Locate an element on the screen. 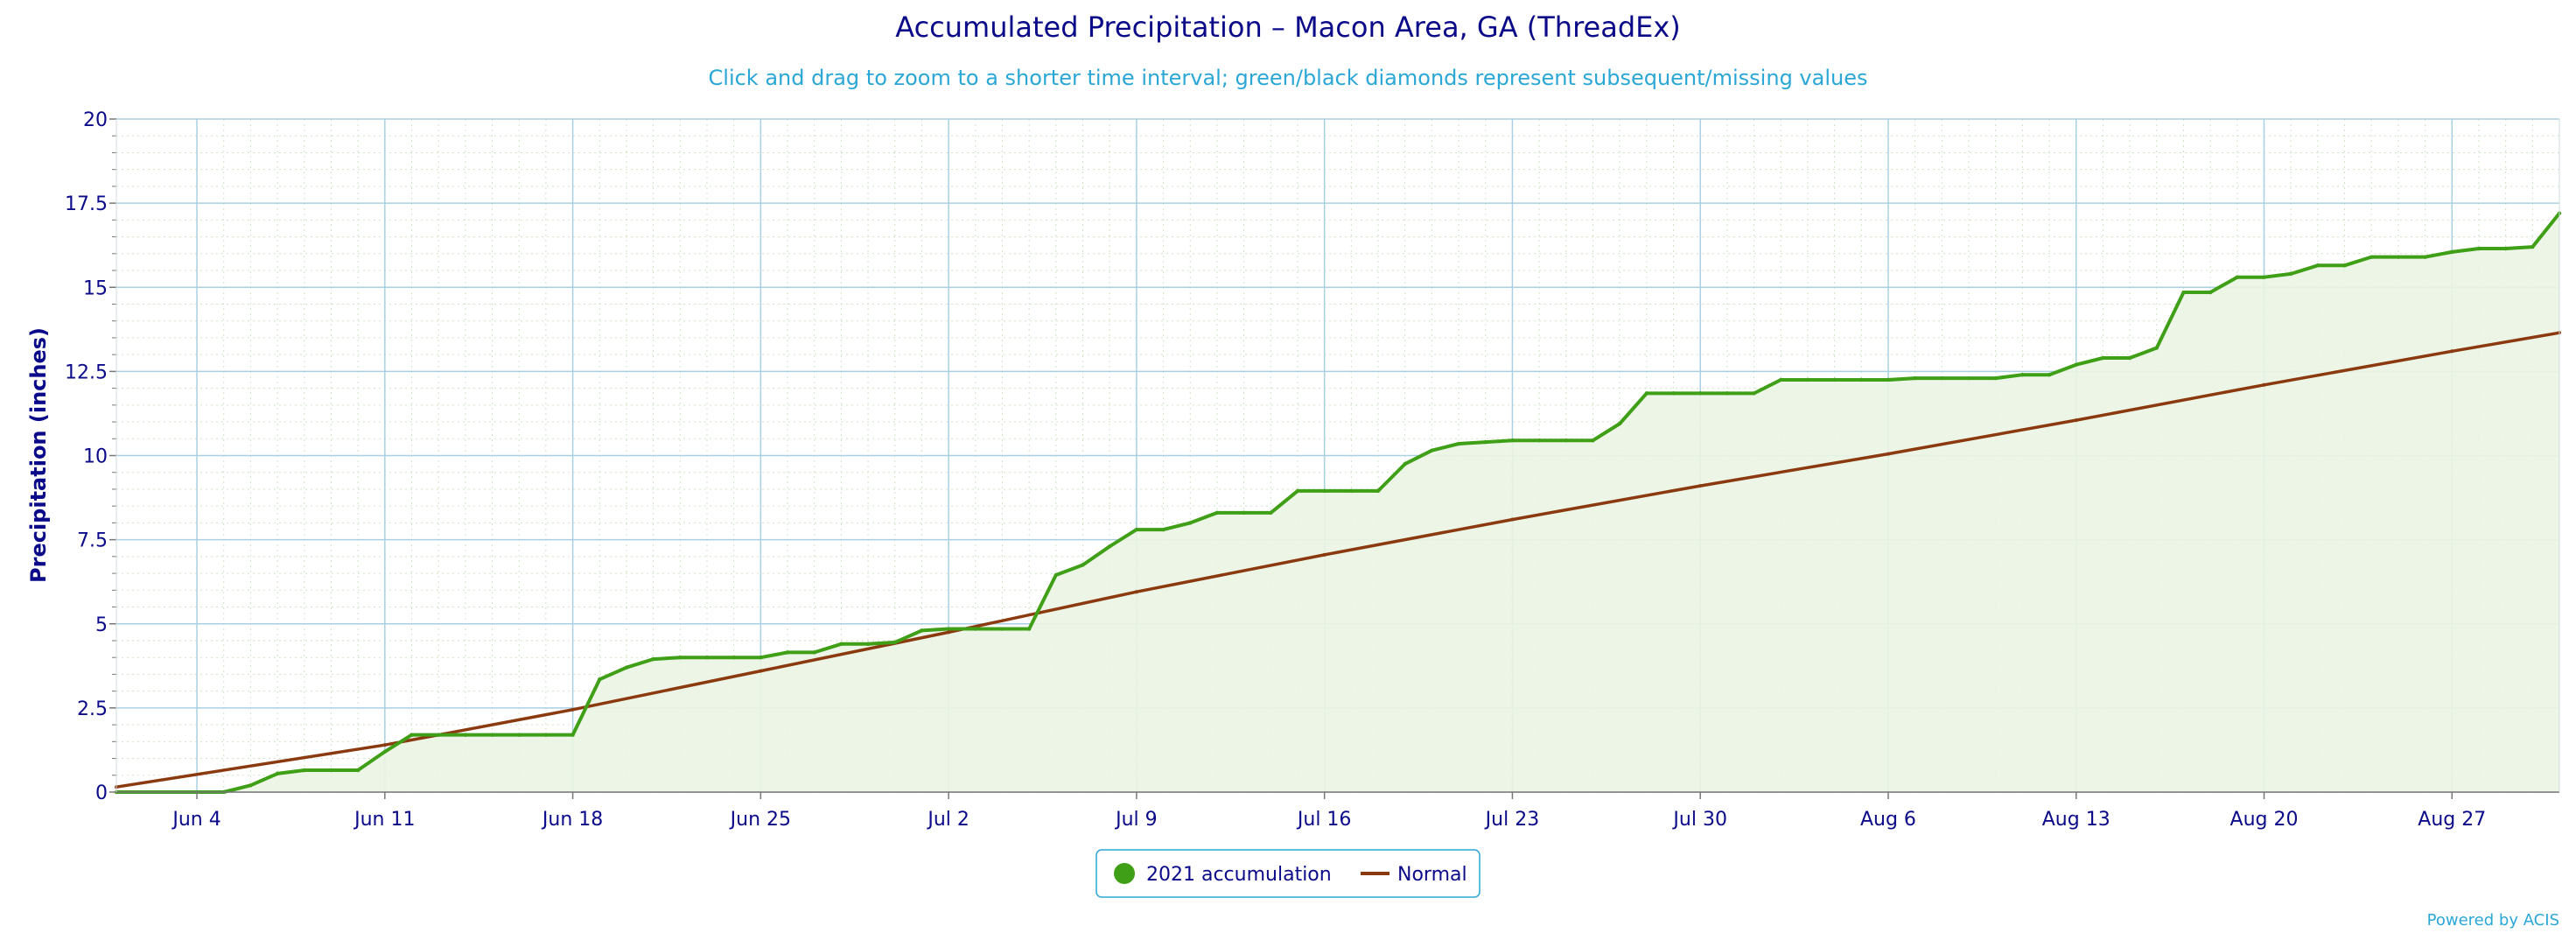  y-tick-label: 10 is located at coordinates (95, 457).